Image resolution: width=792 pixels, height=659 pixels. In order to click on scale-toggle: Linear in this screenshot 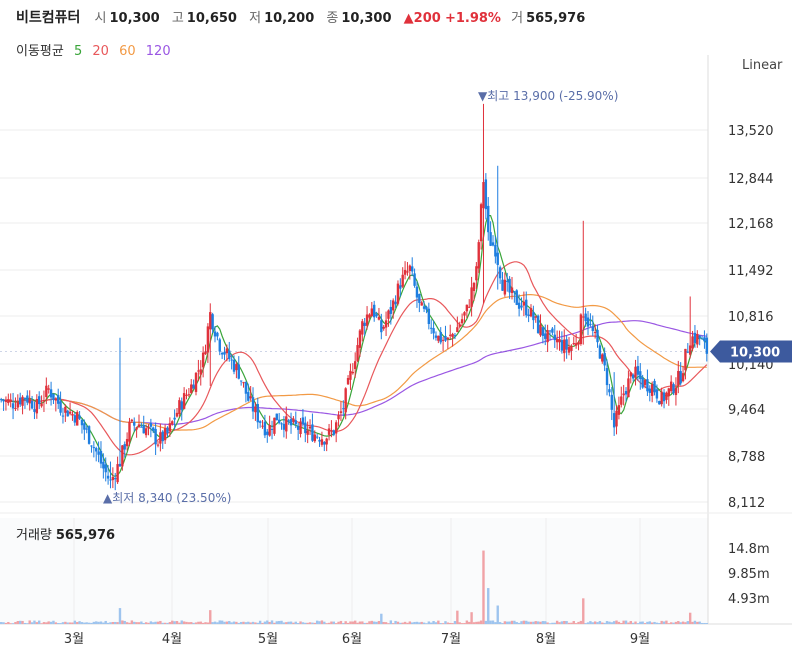, I will do `click(762, 65)`.